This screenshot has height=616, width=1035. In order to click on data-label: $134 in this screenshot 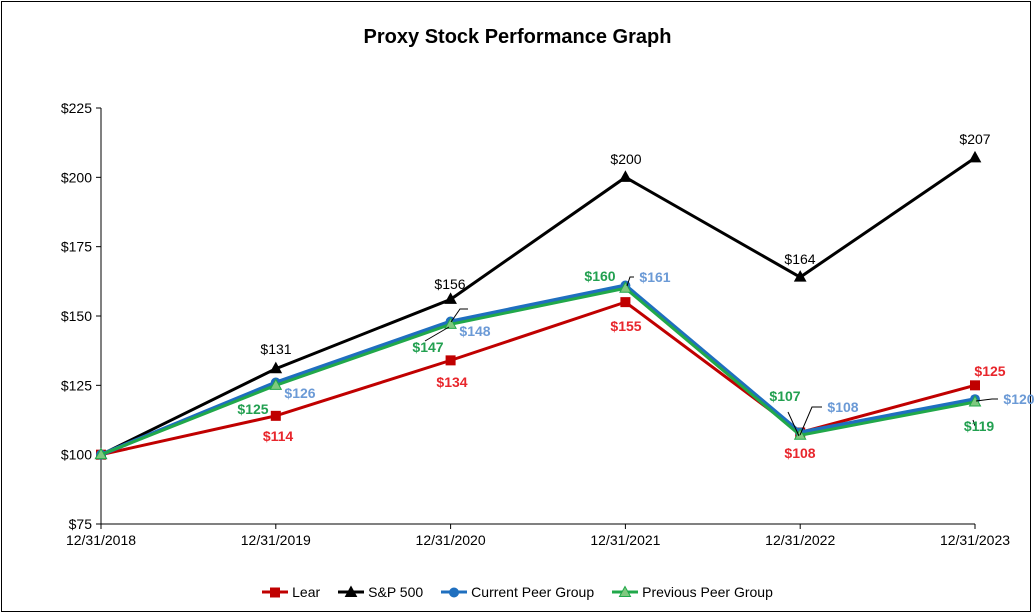, I will do `click(451, 382)`.